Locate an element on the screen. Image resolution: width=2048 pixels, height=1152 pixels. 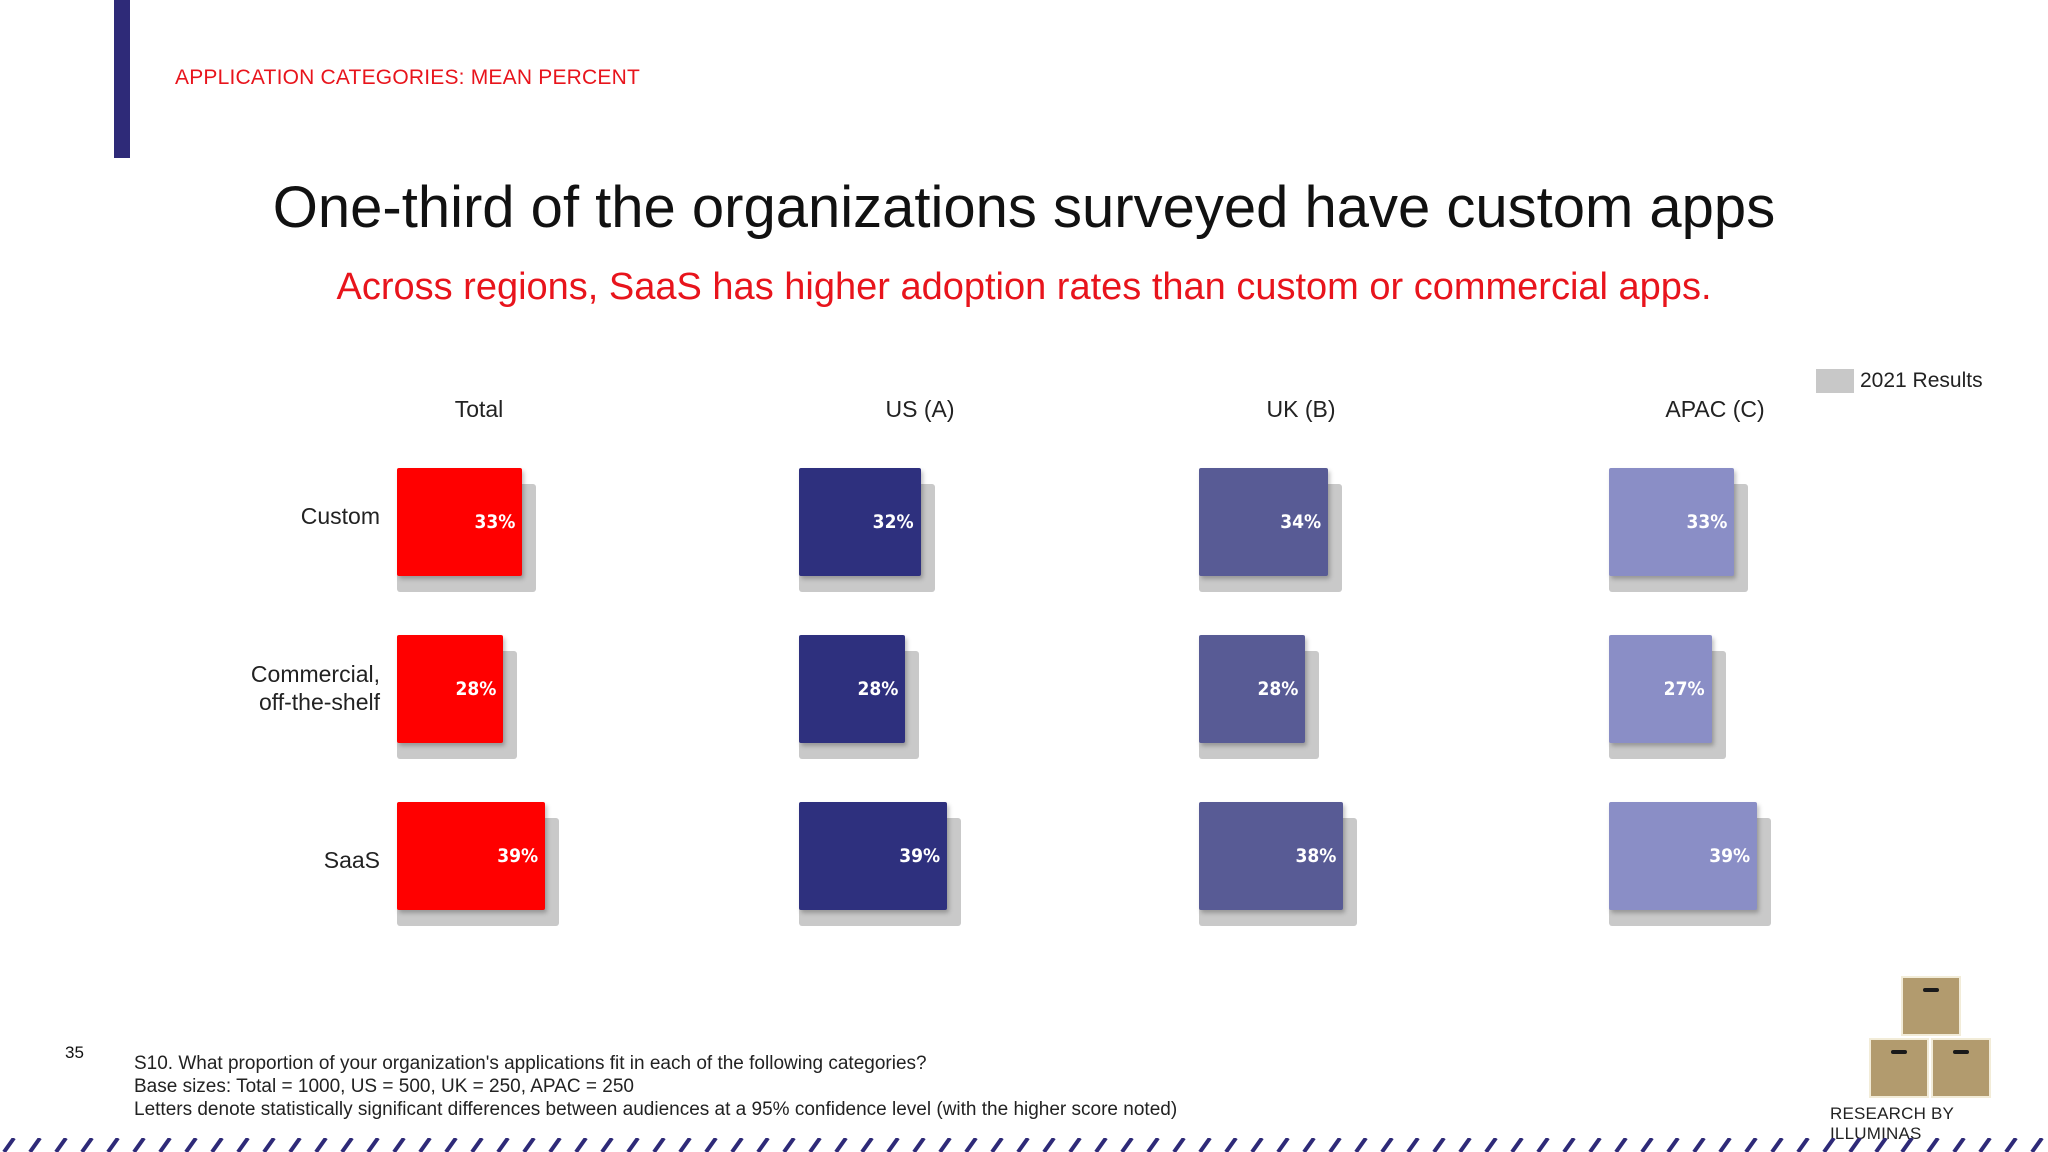
panel-header: APAC (C) is located at coordinates (1715, 409).